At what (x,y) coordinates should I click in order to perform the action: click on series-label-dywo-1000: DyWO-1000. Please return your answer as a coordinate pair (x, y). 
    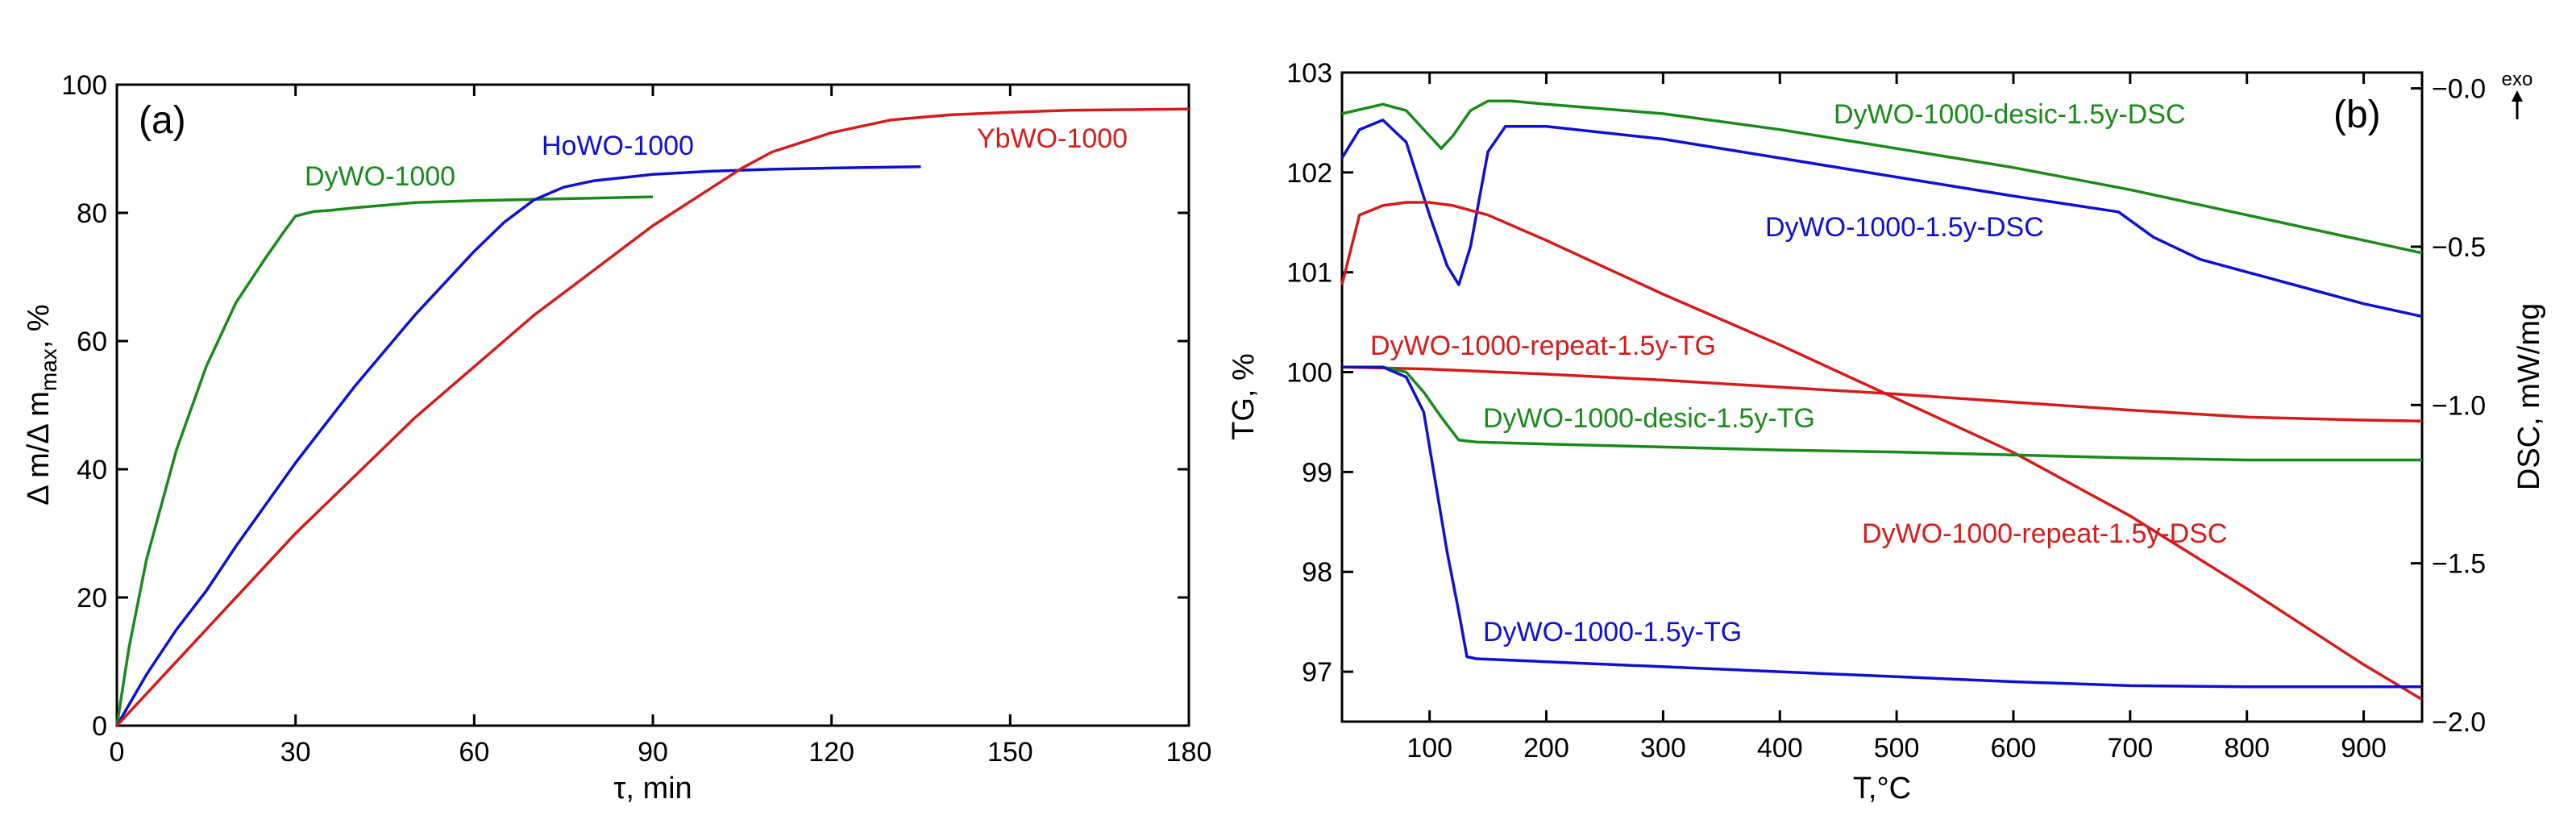
    Looking at the image, I should click on (380, 176).